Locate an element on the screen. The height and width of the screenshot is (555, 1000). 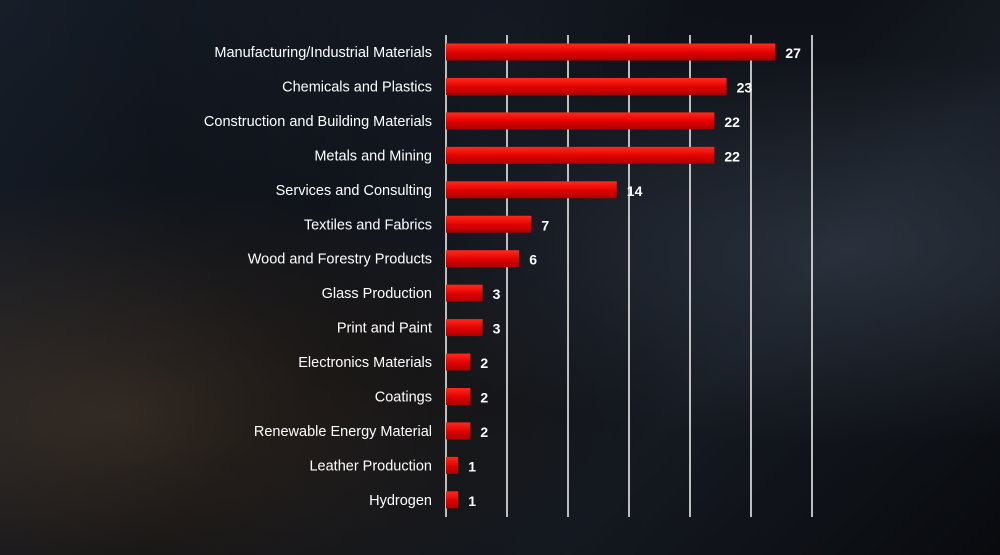
value-label-12: 2 is located at coordinates (484, 432).